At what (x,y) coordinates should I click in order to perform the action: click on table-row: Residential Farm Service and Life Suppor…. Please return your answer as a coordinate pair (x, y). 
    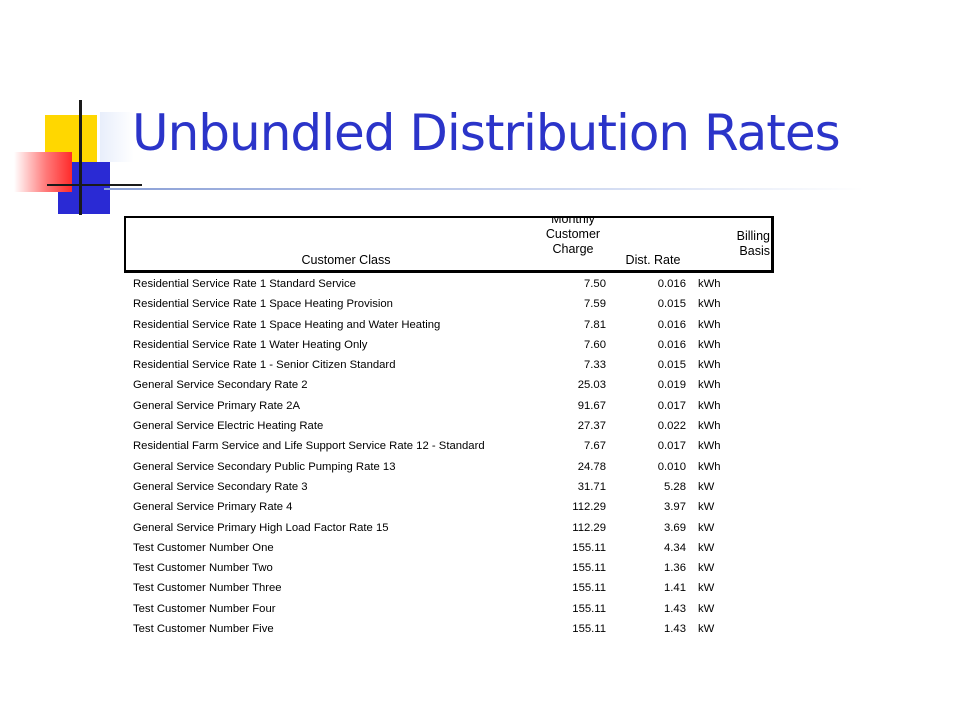
    Looking at the image, I should click on (449, 446).